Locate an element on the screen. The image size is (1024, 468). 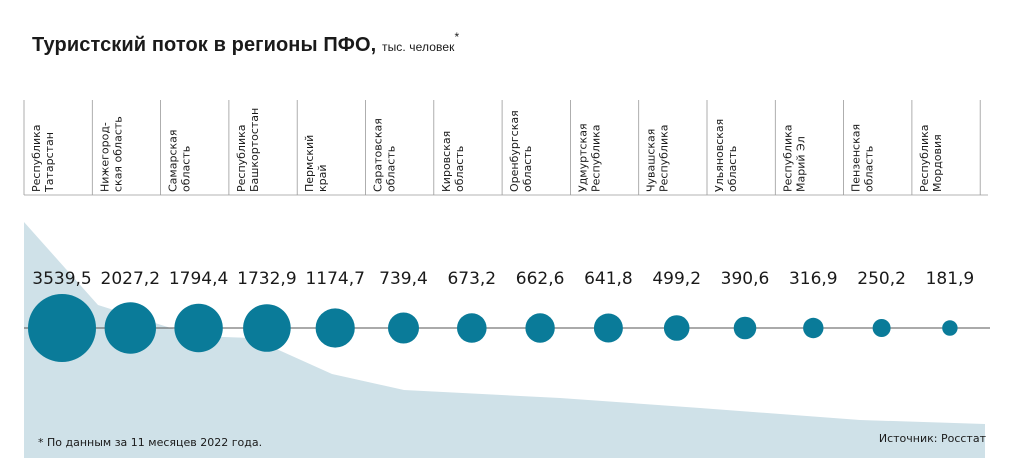
source-note: Источник: Росстат is located at coordinates (932, 438).